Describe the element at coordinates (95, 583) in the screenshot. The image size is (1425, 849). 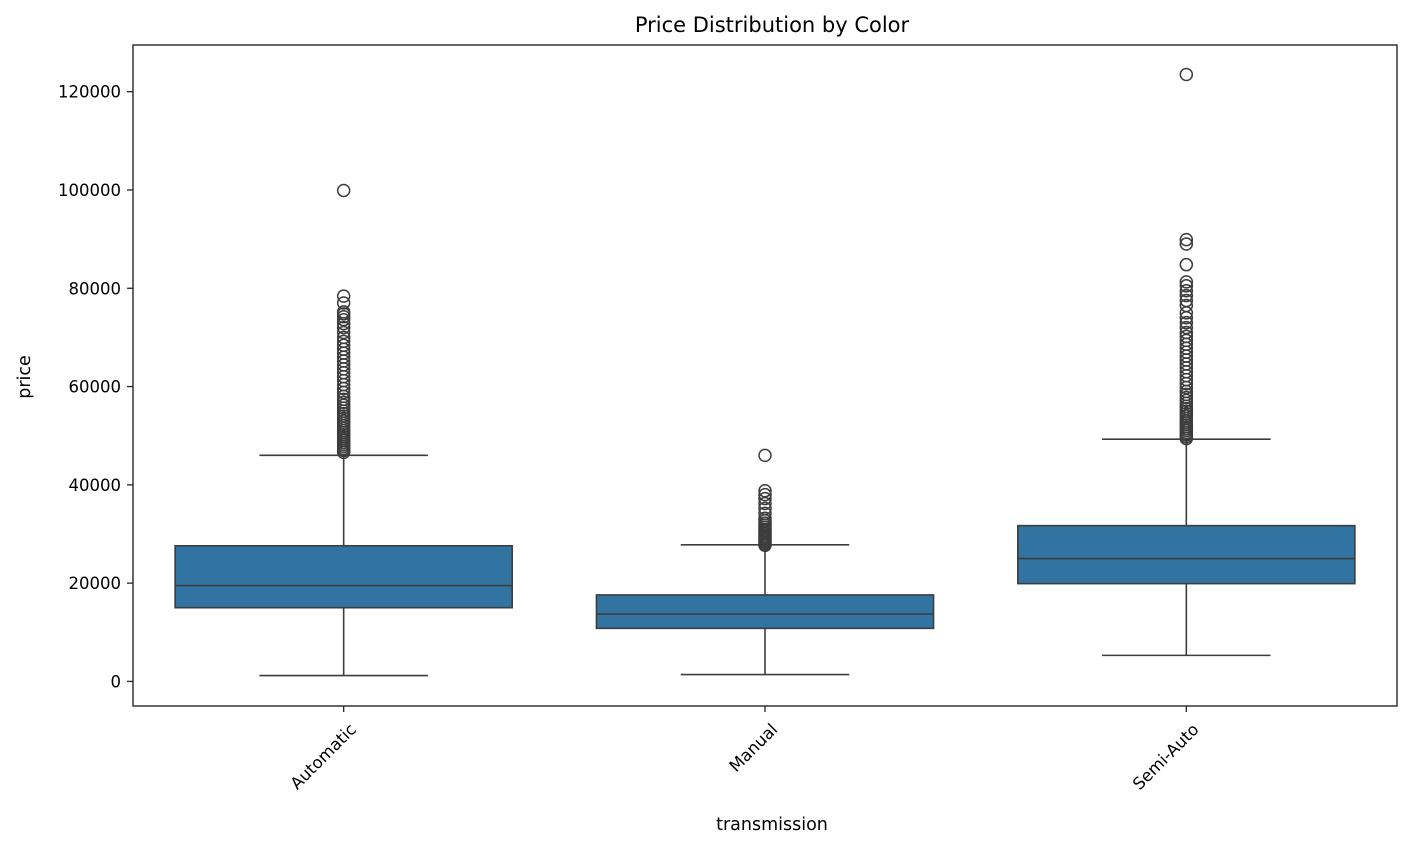
I see `y-tick-label: 20000` at that location.